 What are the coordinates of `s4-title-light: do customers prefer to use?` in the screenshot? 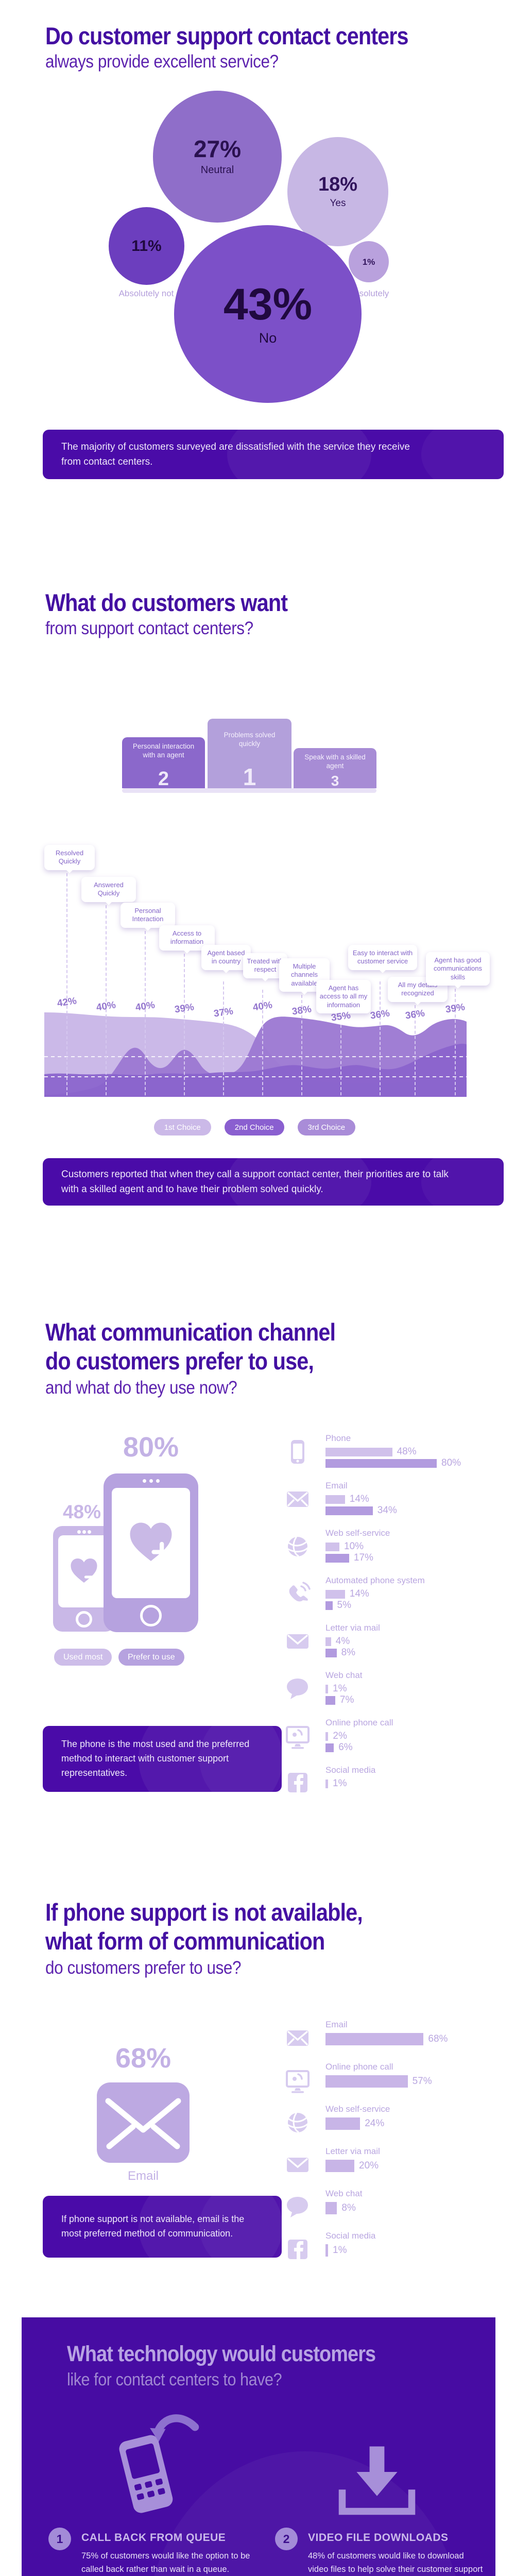 It's located at (143, 1968).